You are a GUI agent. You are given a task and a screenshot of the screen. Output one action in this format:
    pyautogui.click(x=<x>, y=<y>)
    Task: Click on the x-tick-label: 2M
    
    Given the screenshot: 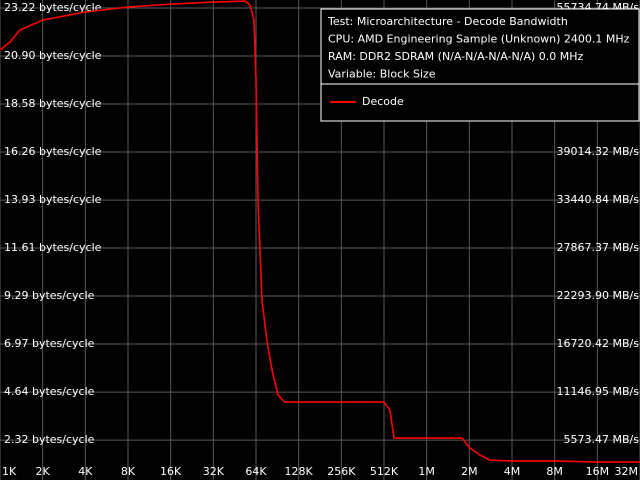 What is the action you would take?
    pyautogui.click(x=469, y=471)
    